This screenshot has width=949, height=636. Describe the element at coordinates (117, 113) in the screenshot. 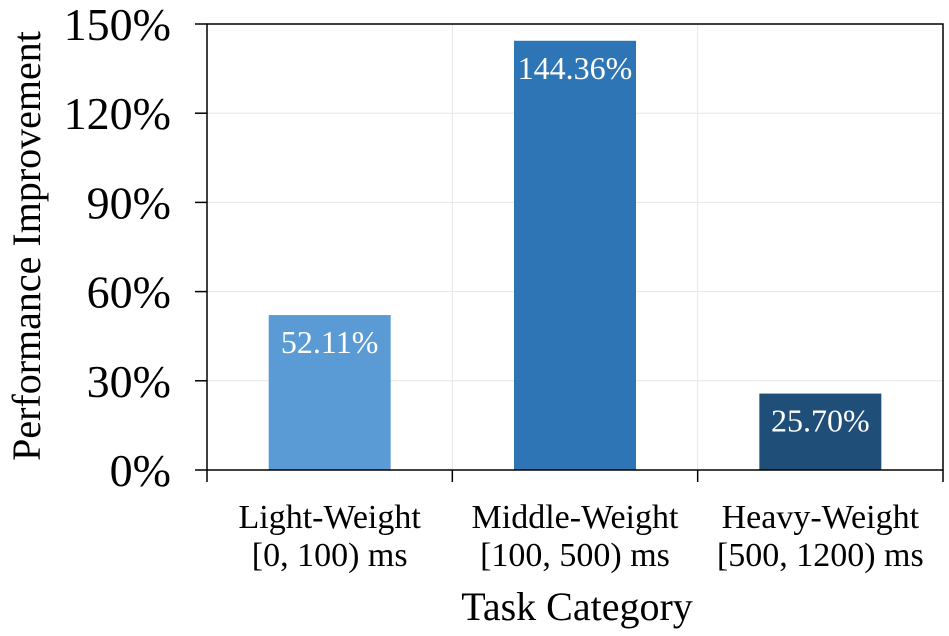

I see `y-tick-label-4: 120%` at that location.